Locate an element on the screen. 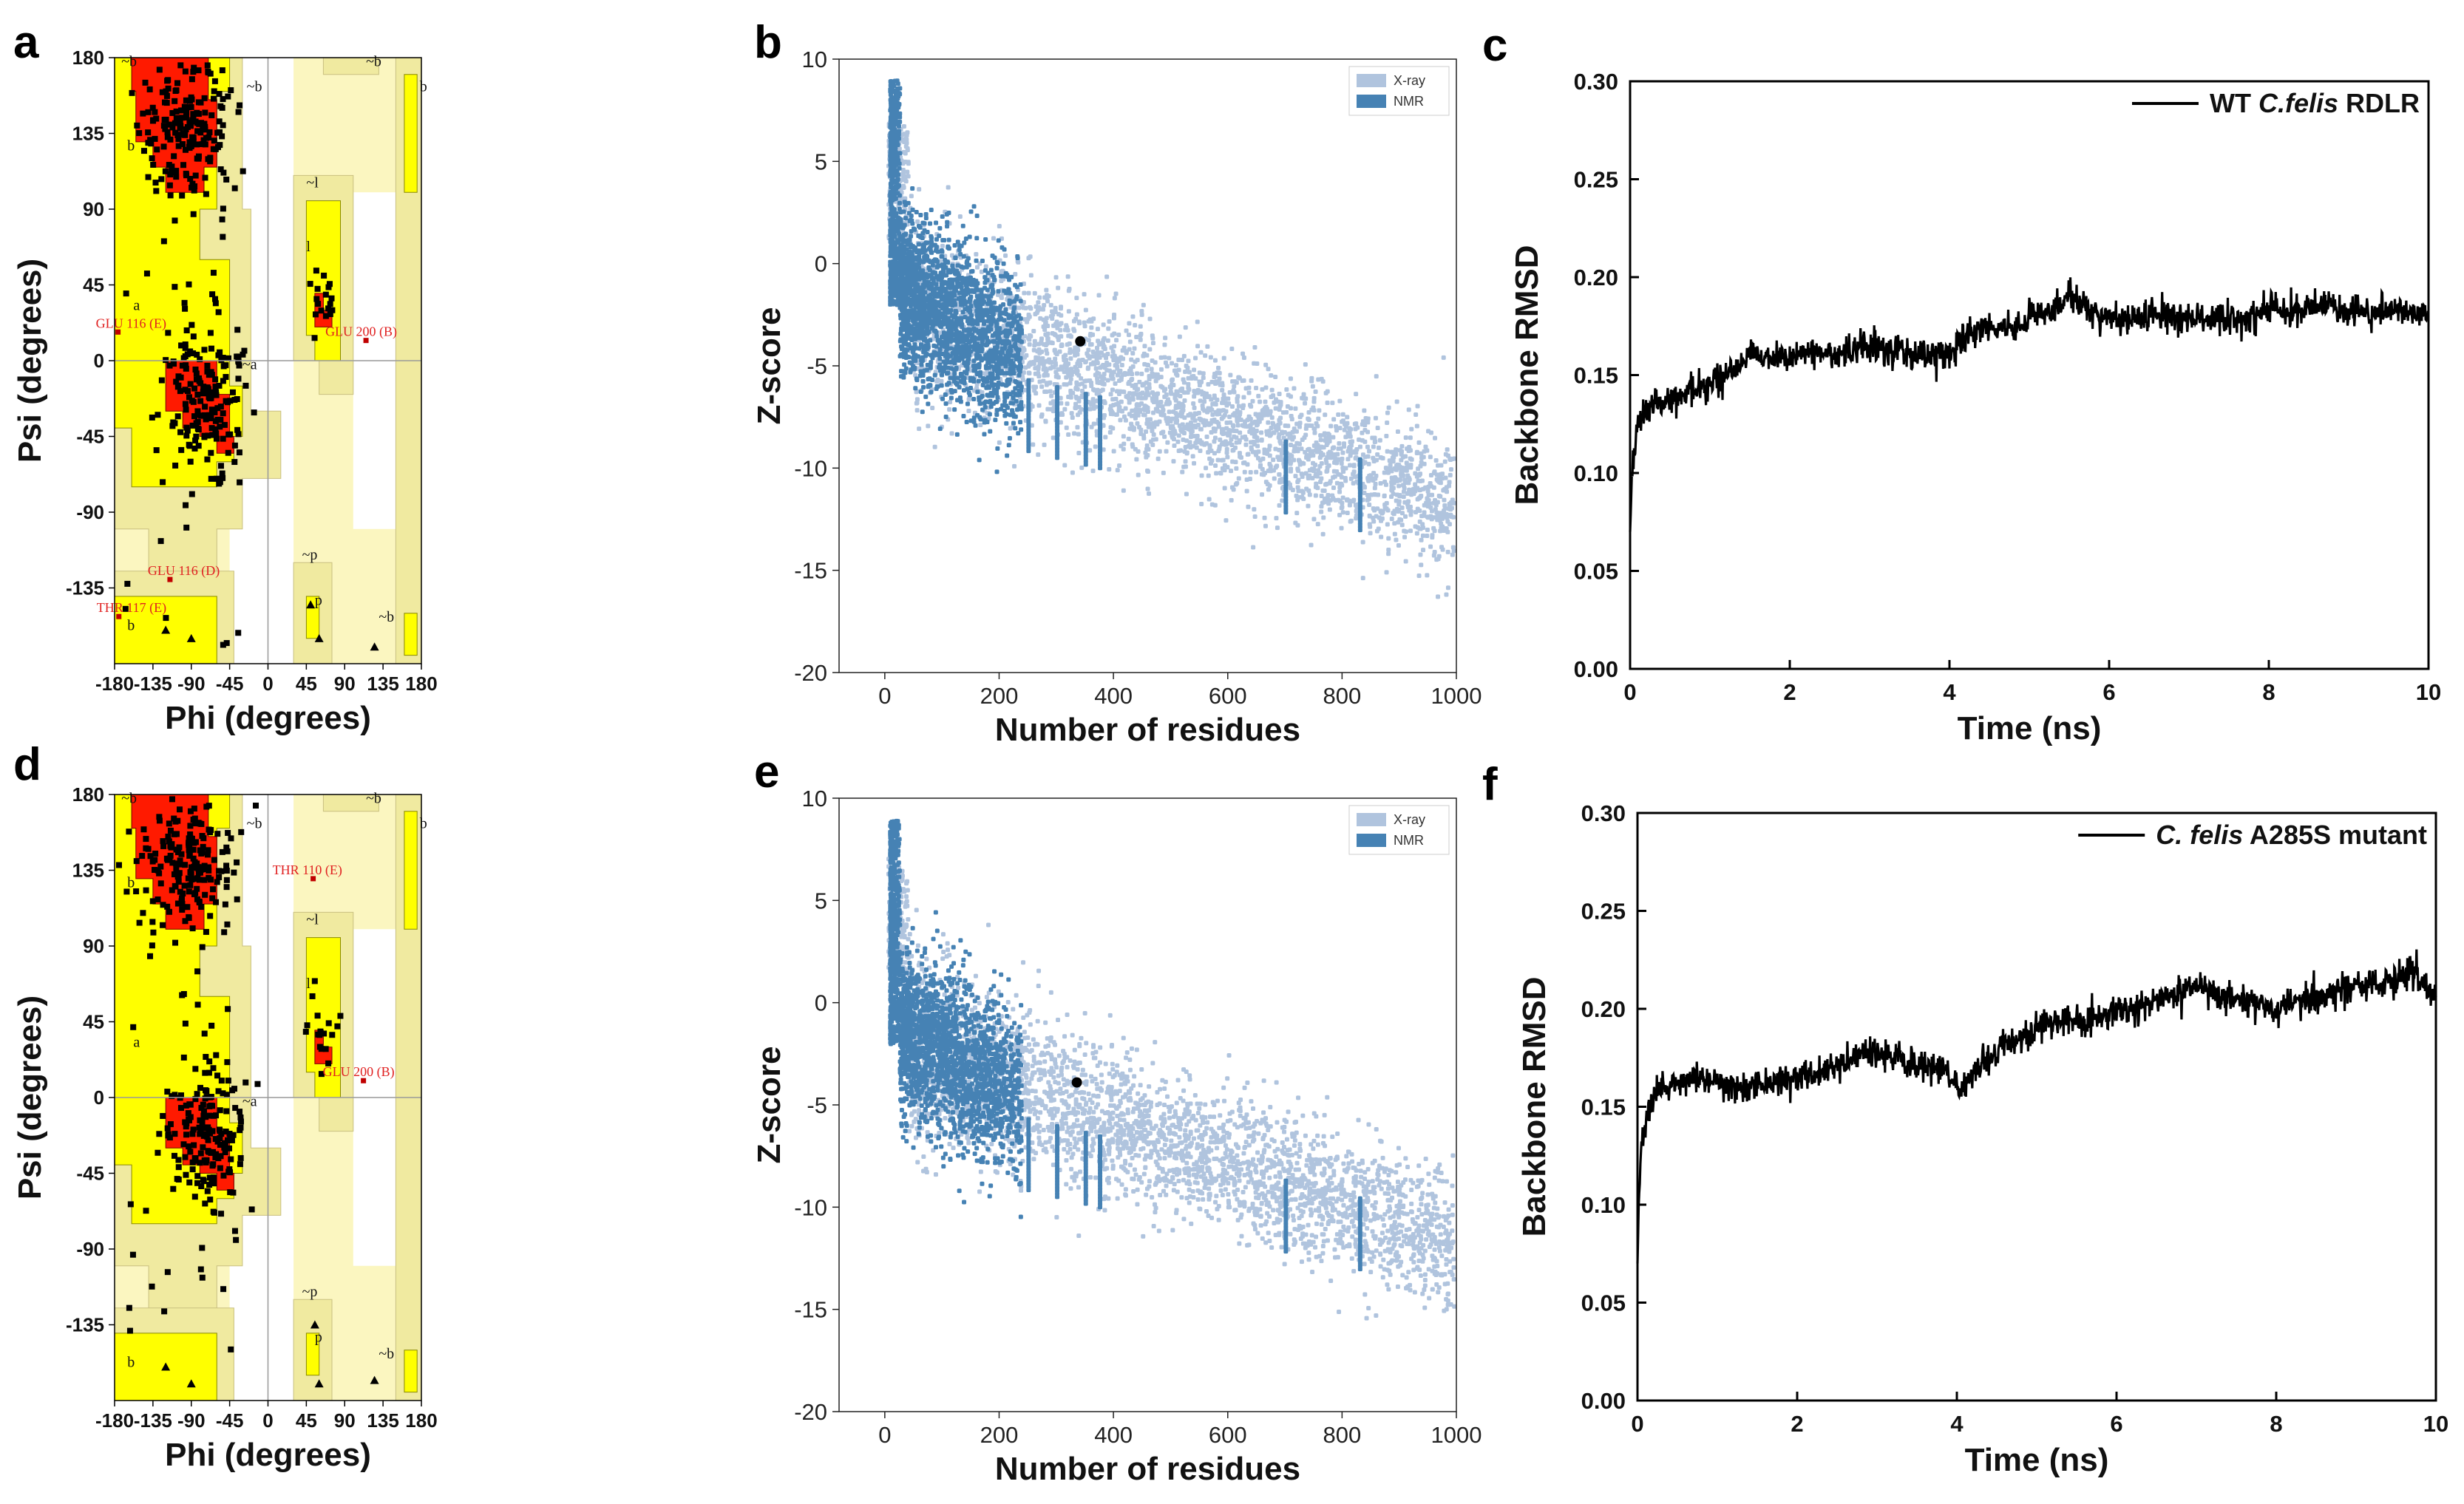 The width and height of the screenshot is (2464, 1504). rmsd-xtick-label-f: 10 is located at coordinates (2435, 1424).